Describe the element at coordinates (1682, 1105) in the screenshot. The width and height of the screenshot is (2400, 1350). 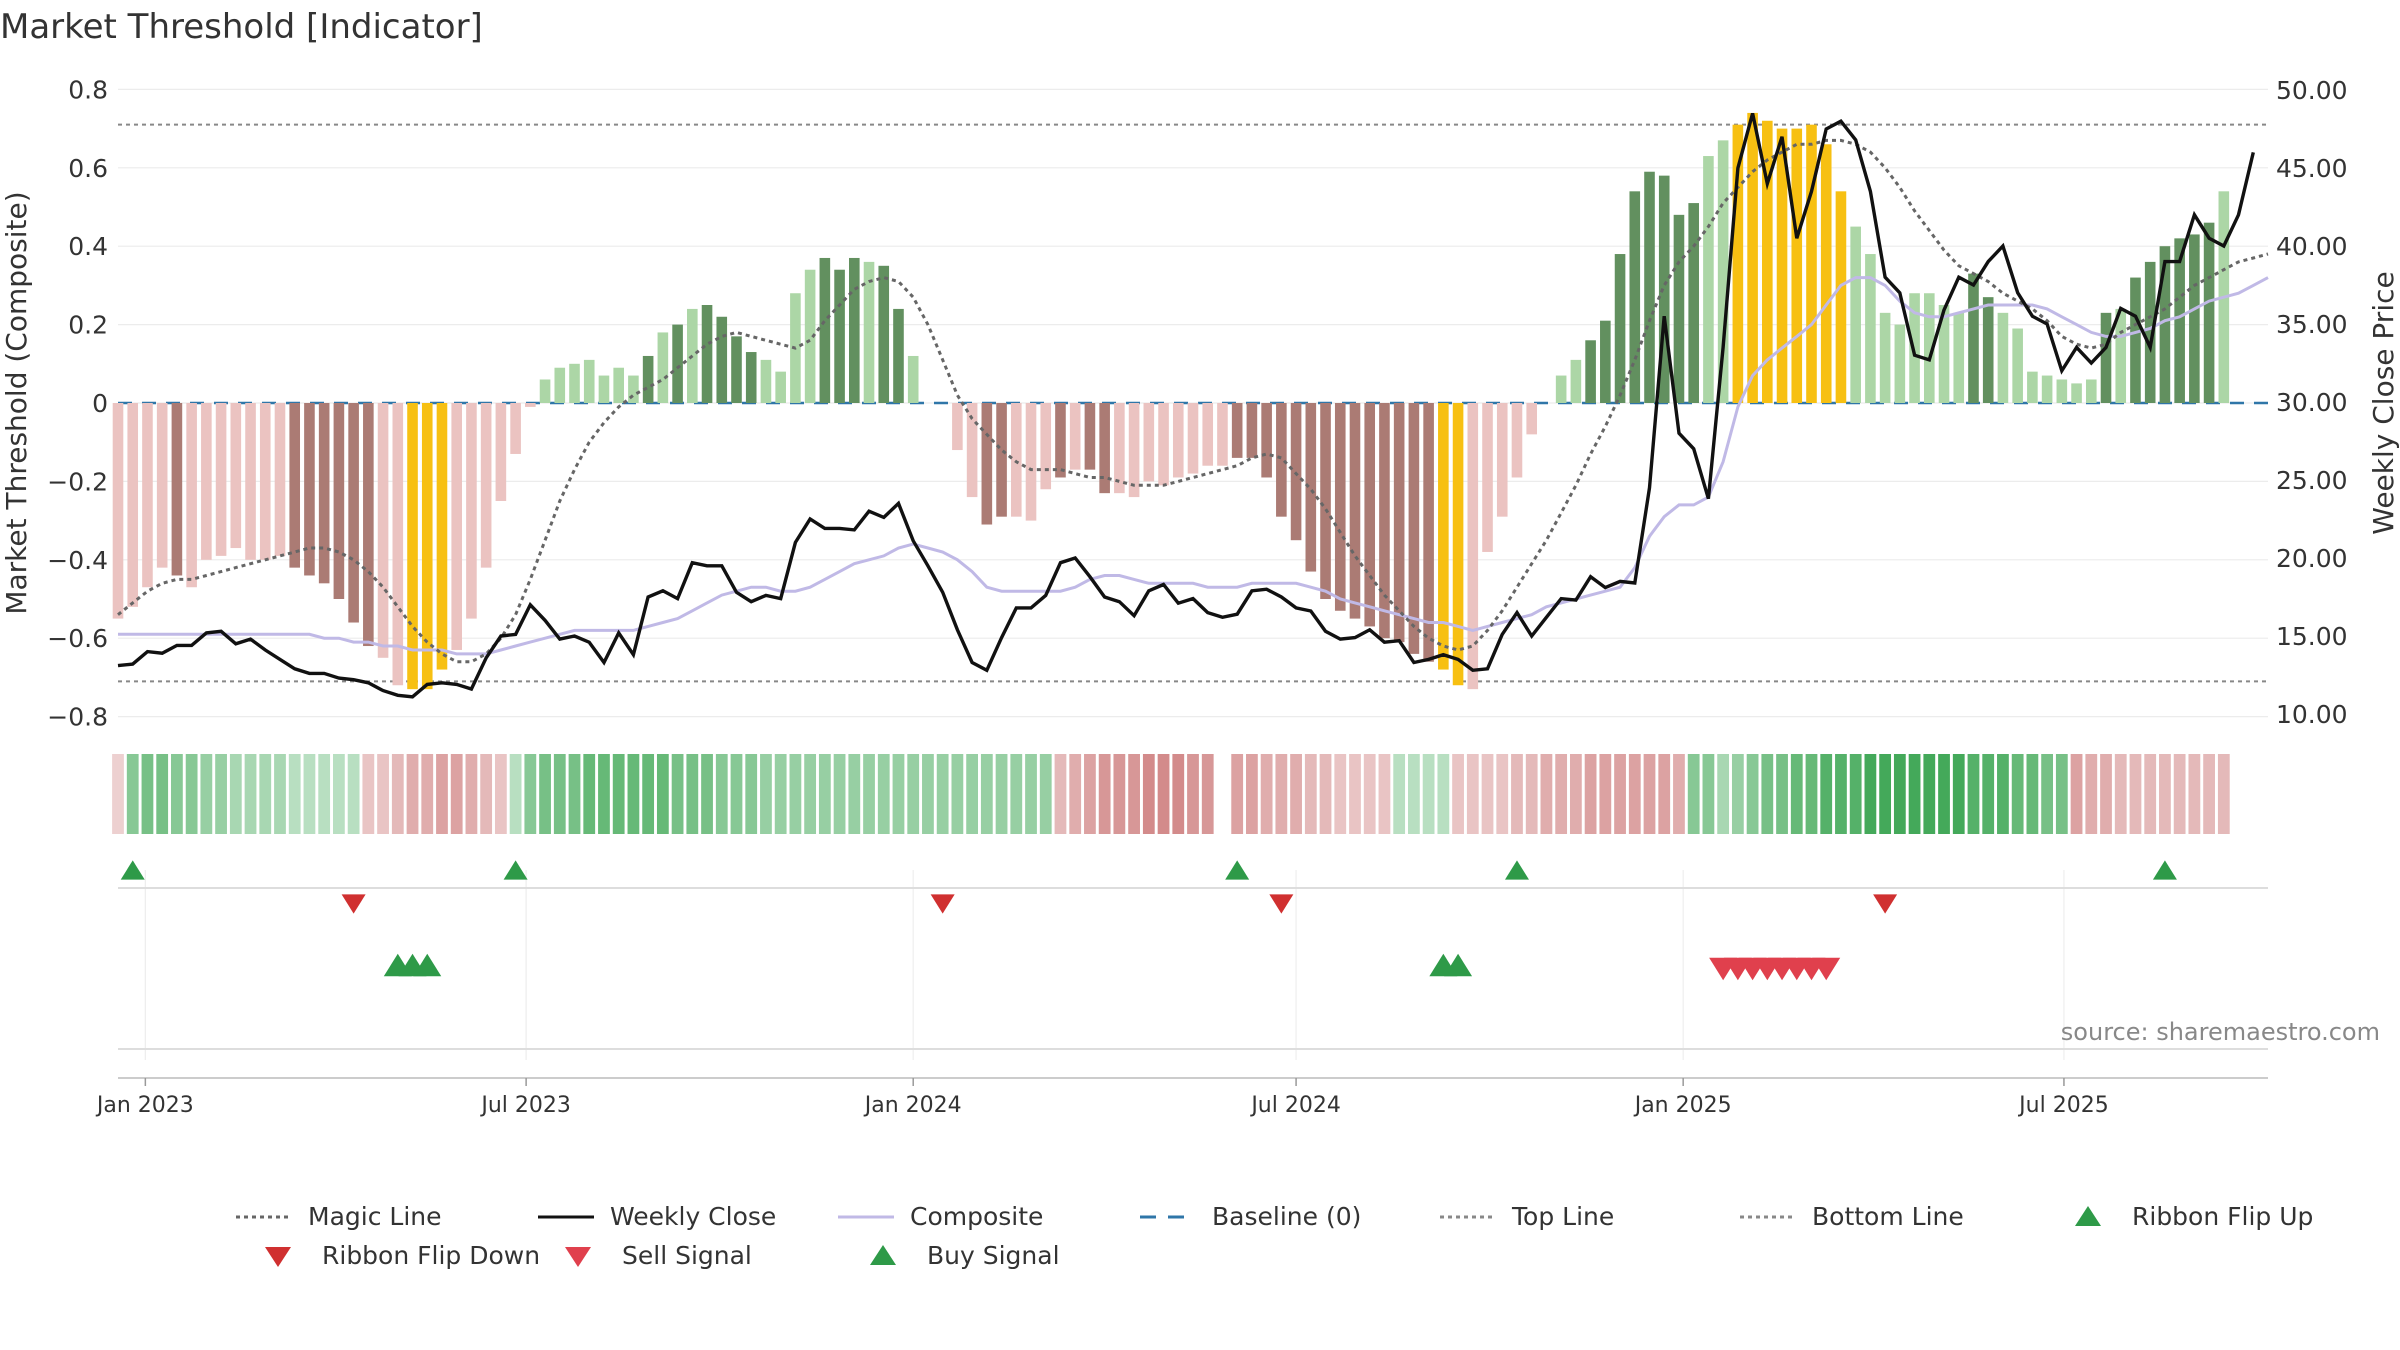
I see `x-tick-label: Jan 2025` at that location.